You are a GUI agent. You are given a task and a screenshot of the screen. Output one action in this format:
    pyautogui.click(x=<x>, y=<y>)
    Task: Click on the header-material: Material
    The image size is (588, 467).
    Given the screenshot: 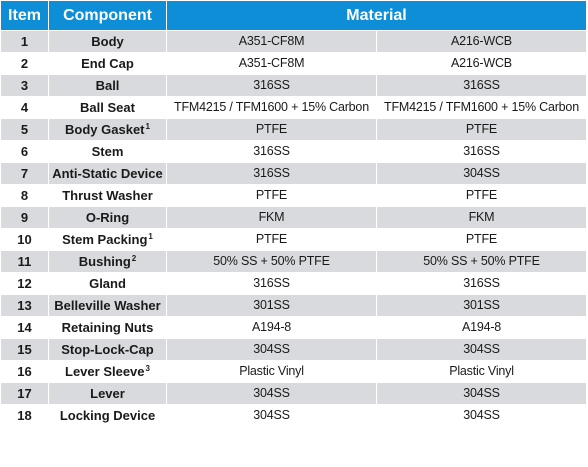 What is the action you would take?
    pyautogui.click(x=376, y=15)
    